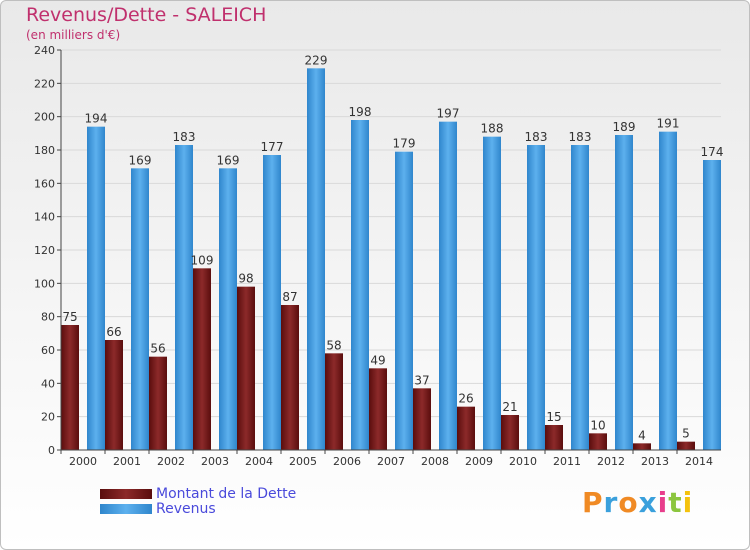 This screenshot has height=550, width=750. What do you see at coordinates (289, 297) in the screenshot?
I see `data-label-dette: 87` at bounding box center [289, 297].